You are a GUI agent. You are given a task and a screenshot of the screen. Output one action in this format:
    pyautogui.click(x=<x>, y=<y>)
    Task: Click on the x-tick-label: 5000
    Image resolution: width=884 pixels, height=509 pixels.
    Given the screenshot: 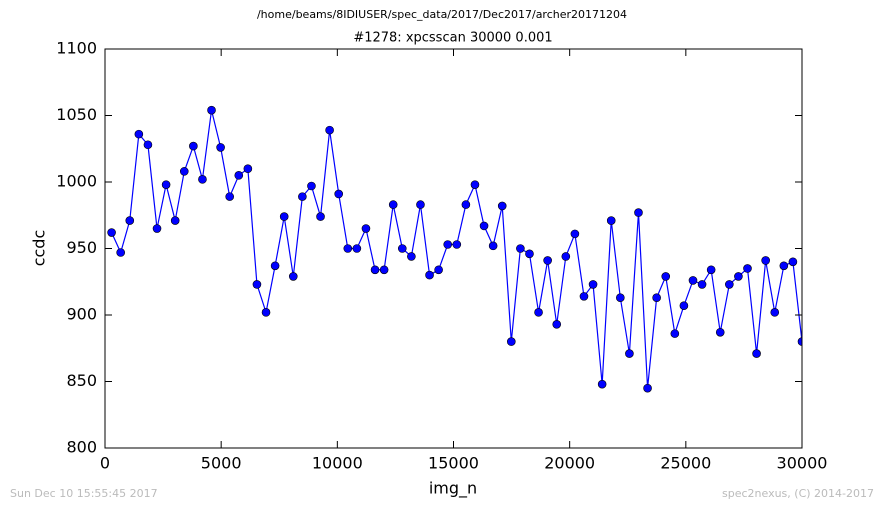 What is the action you would take?
    pyautogui.click(x=221, y=463)
    